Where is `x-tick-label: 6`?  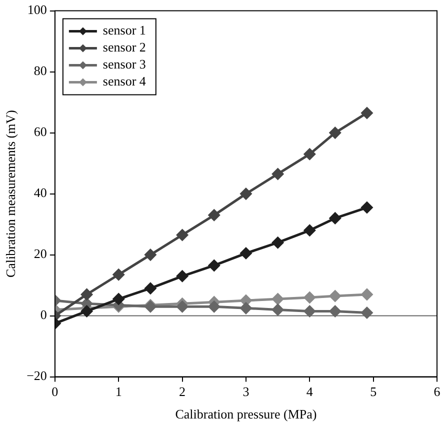
x-tick-label: 6 is located at coordinates (437, 392).